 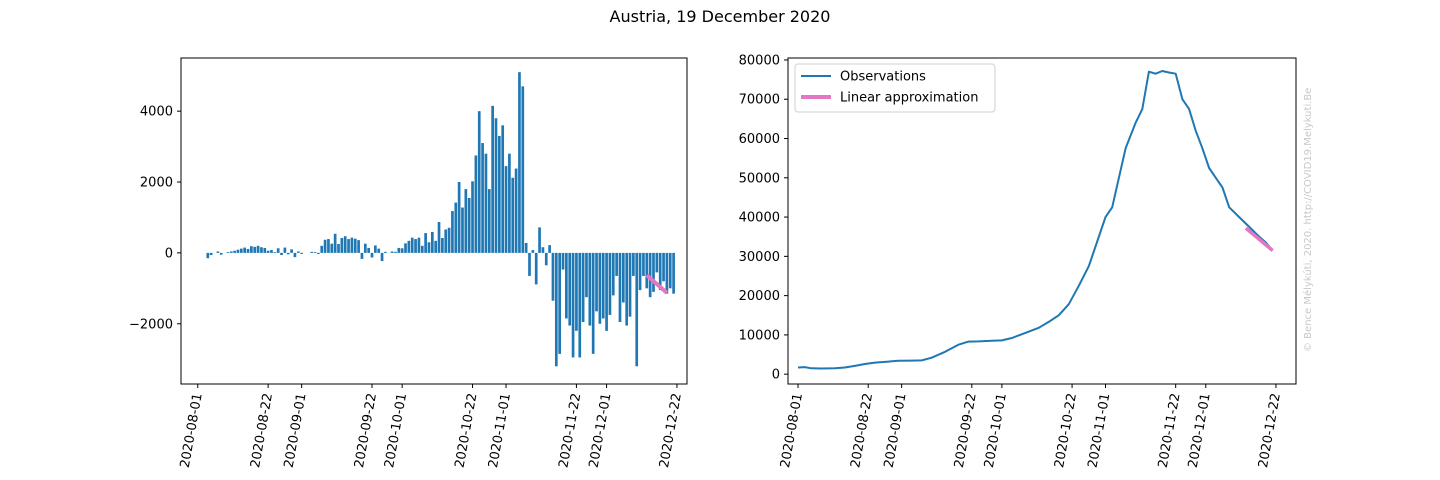 What do you see at coordinates (759, 178) in the screenshot?
I see `y-tick-label: 50000` at bounding box center [759, 178].